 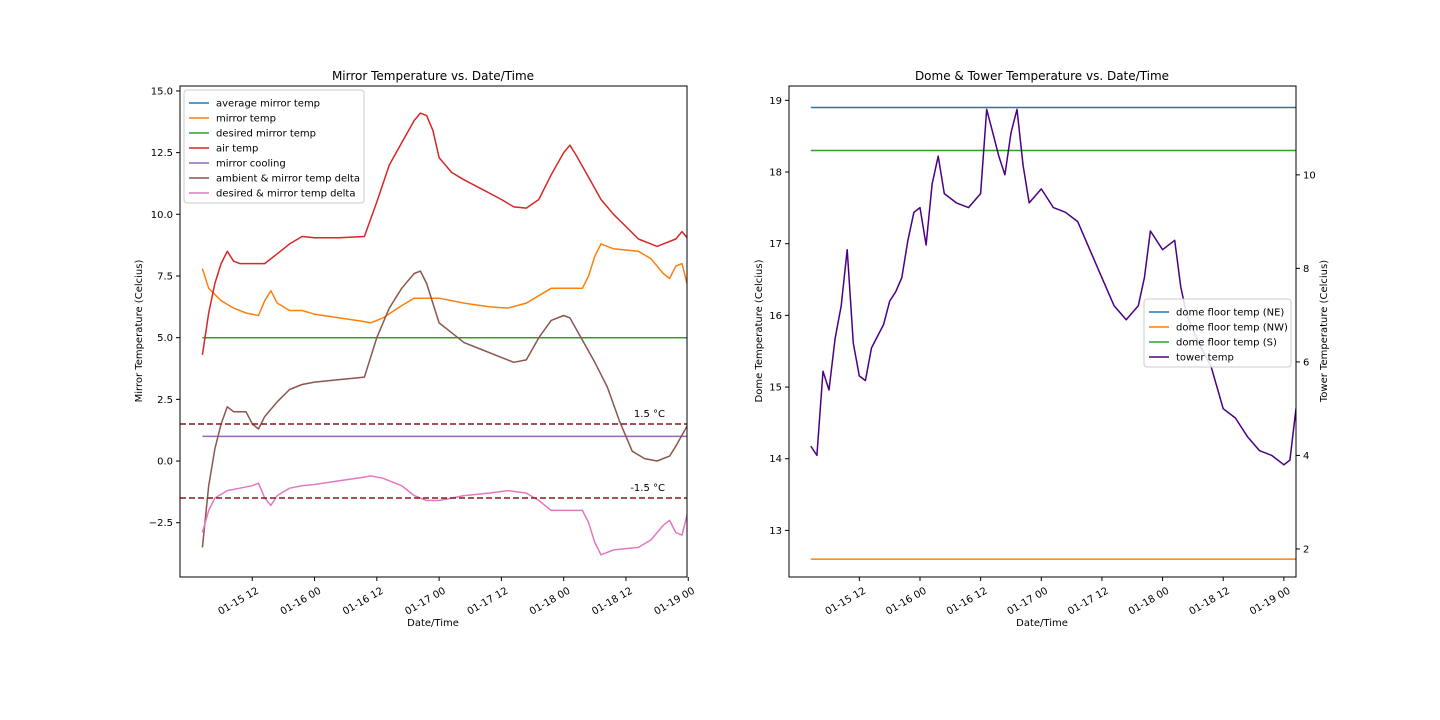 I want to click on y-axis-label: Dome Temperature (Celcius), so click(x=759, y=330).